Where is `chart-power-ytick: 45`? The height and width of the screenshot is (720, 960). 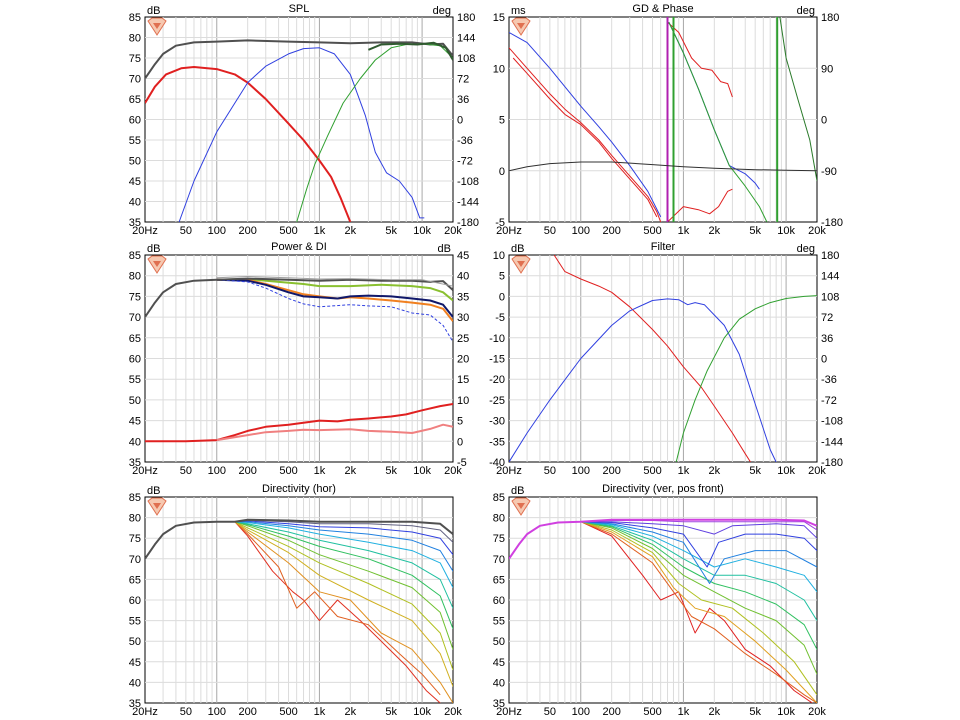 chart-power-ytick: 45 is located at coordinates (135, 422).